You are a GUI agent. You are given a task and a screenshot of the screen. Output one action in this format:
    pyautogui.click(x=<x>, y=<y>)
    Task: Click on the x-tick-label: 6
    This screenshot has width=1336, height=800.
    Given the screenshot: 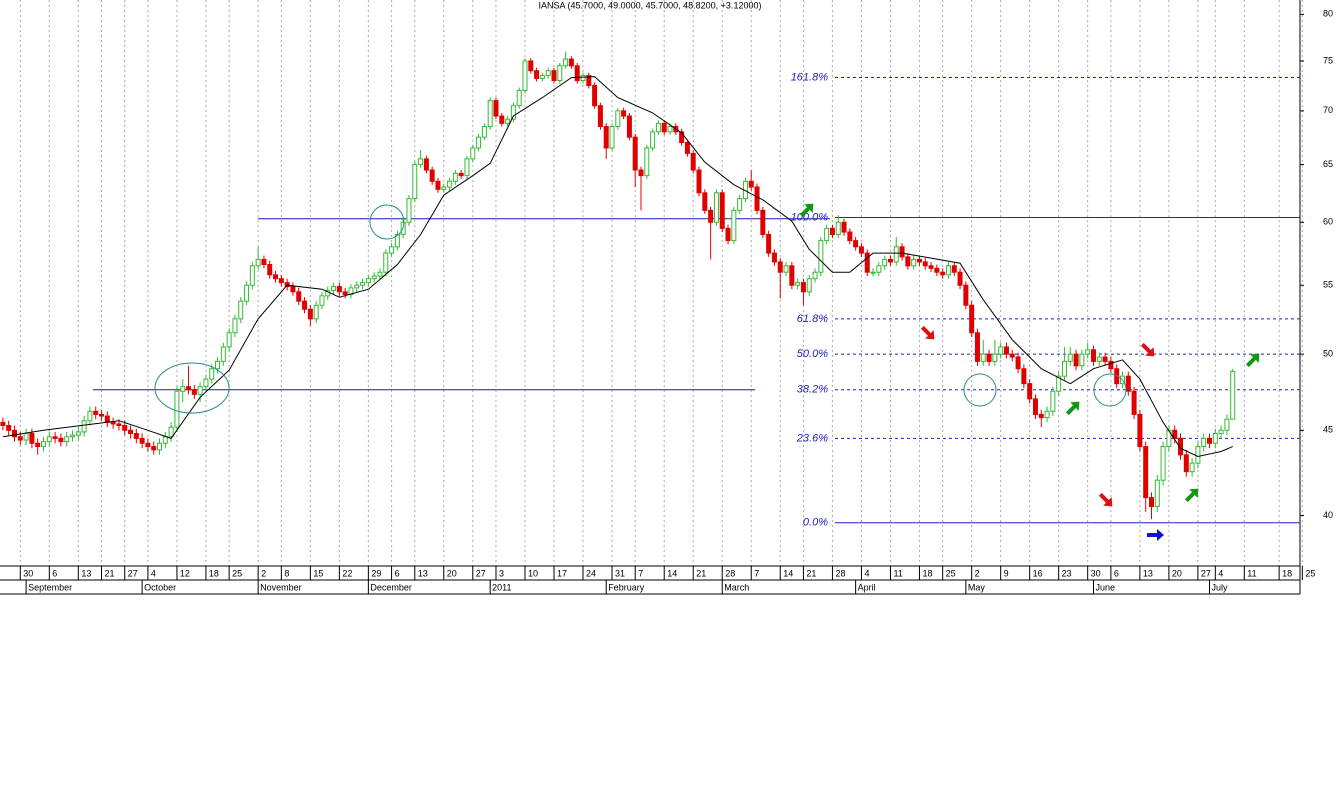 What is the action you would take?
    pyautogui.click(x=1116, y=573)
    